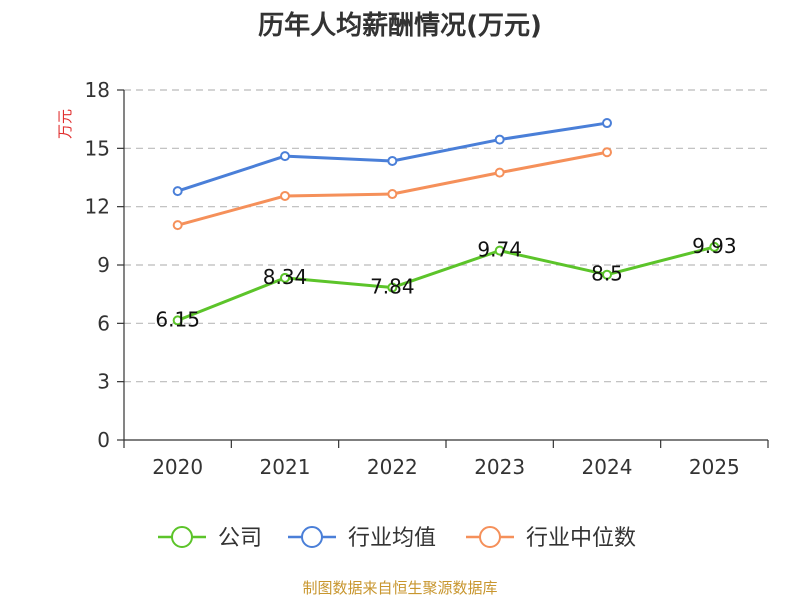 The width and height of the screenshot is (800, 600). Describe the element at coordinates (499, 467) in the screenshot. I see `x-tick-label: 2023` at that location.